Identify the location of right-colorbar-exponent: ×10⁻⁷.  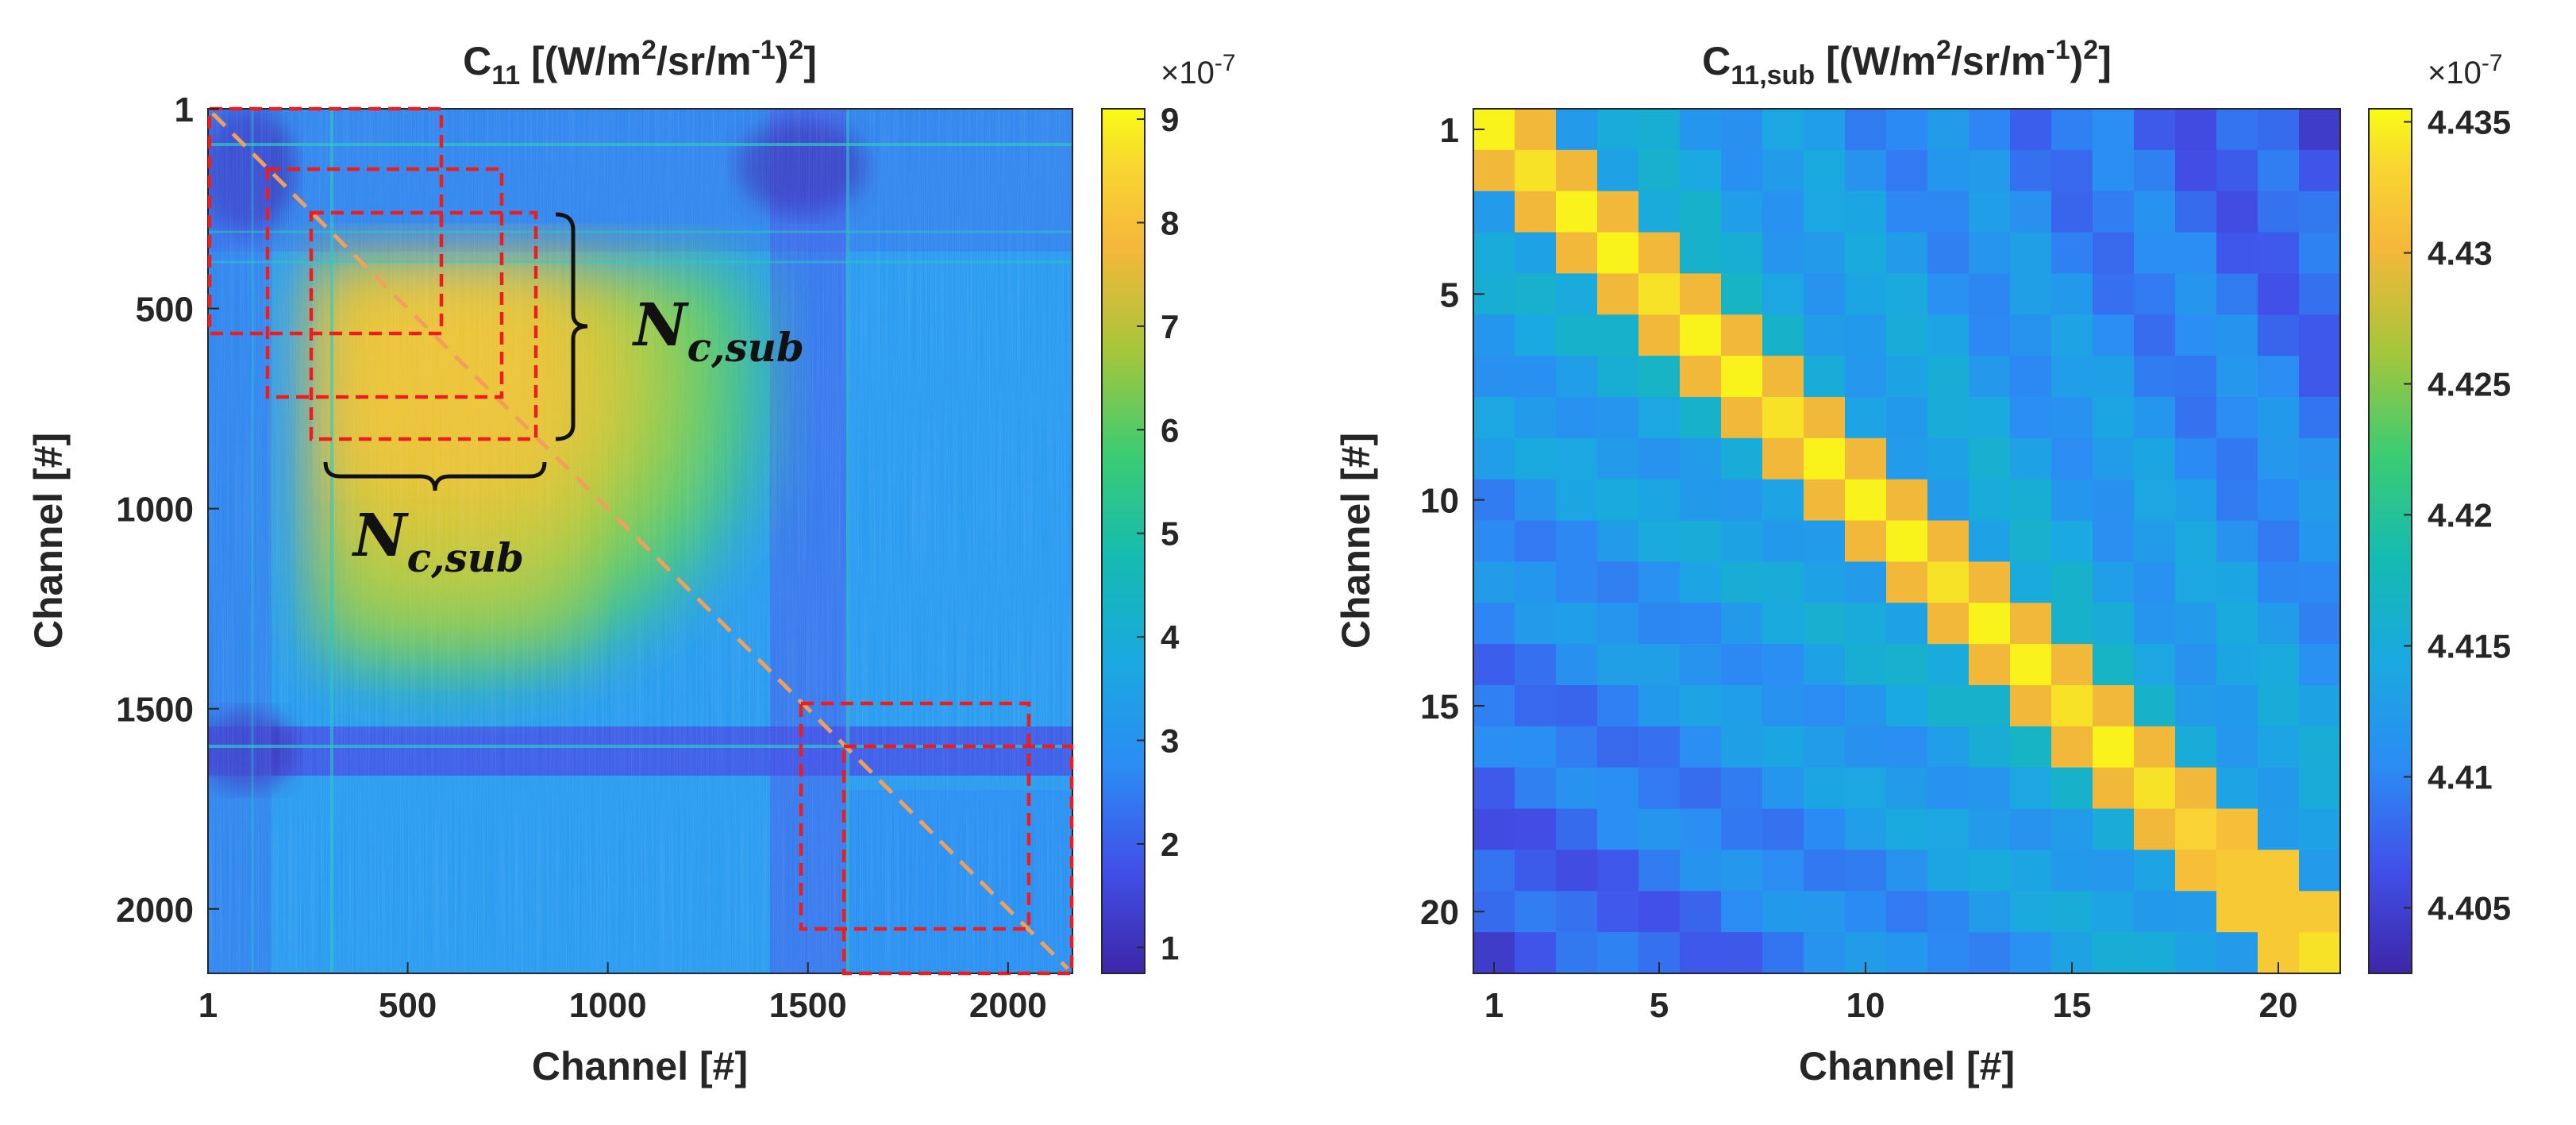
(2465, 70).